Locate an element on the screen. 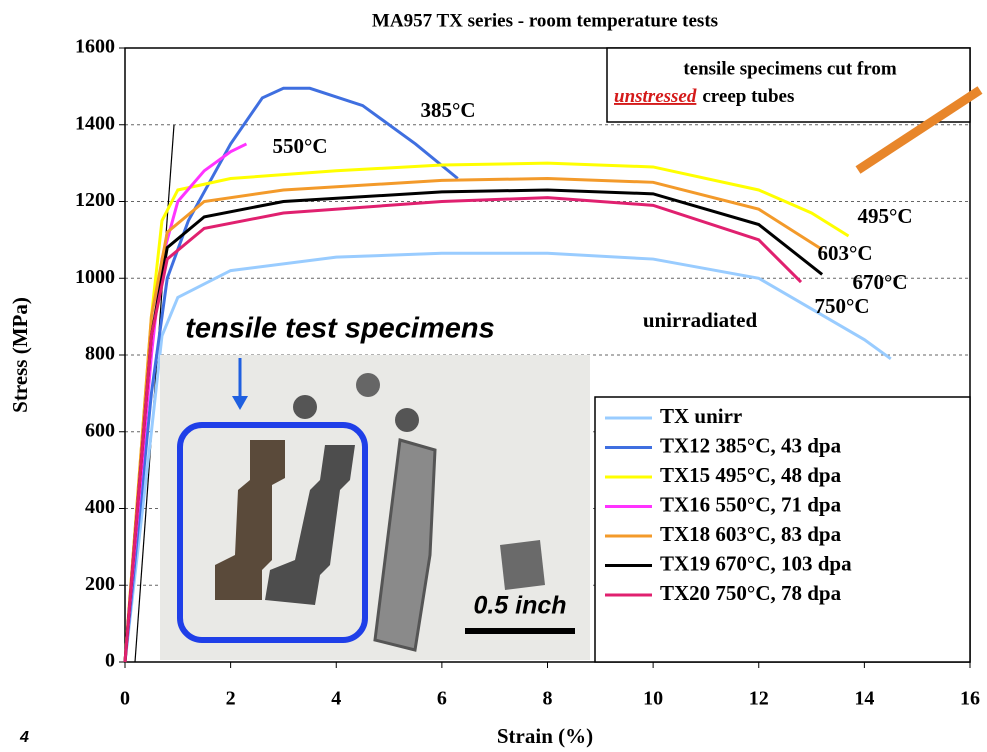  x-tick-label: 4 is located at coordinates (336, 699).